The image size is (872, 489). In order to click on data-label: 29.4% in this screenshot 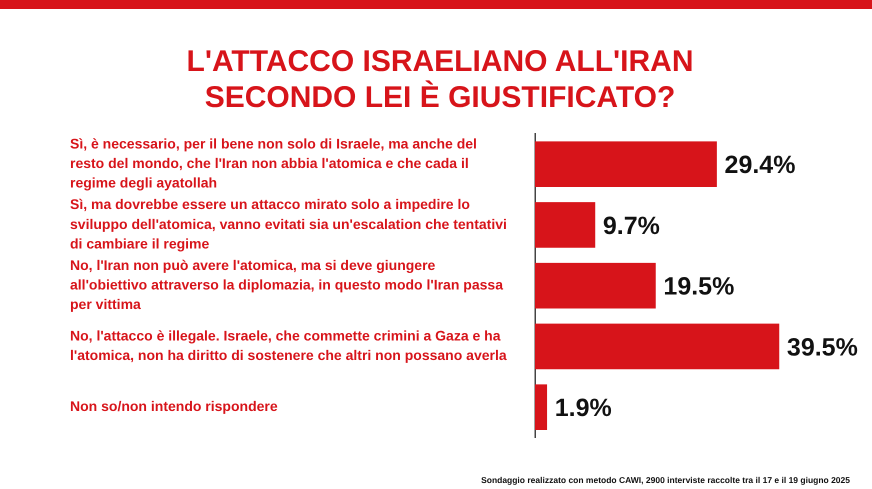, I will do `click(760, 165)`.